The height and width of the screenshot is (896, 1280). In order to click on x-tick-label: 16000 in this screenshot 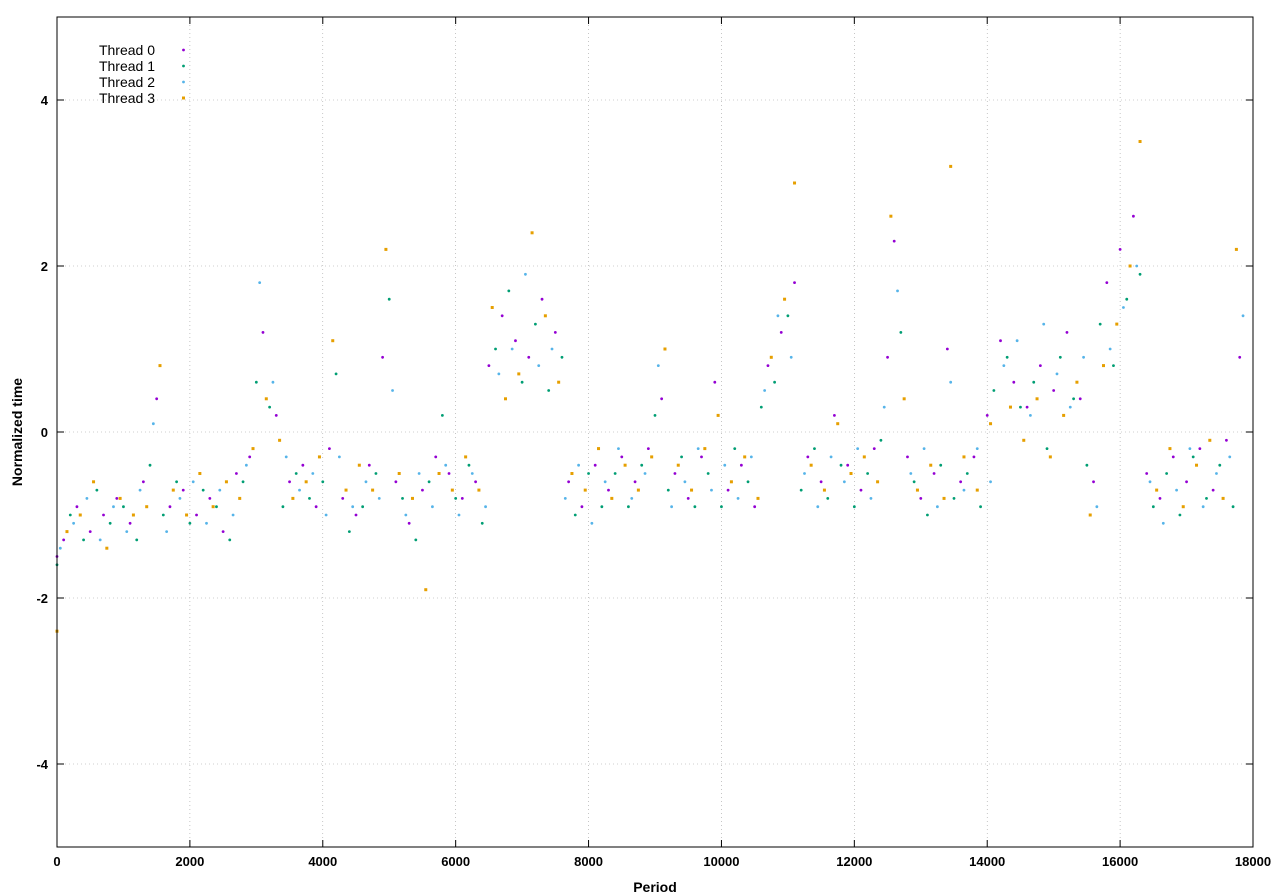, I will do `click(1120, 861)`.